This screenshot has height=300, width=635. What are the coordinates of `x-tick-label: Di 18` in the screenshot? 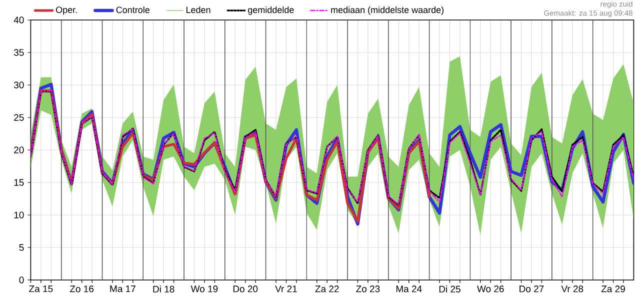 It's located at (163, 289).